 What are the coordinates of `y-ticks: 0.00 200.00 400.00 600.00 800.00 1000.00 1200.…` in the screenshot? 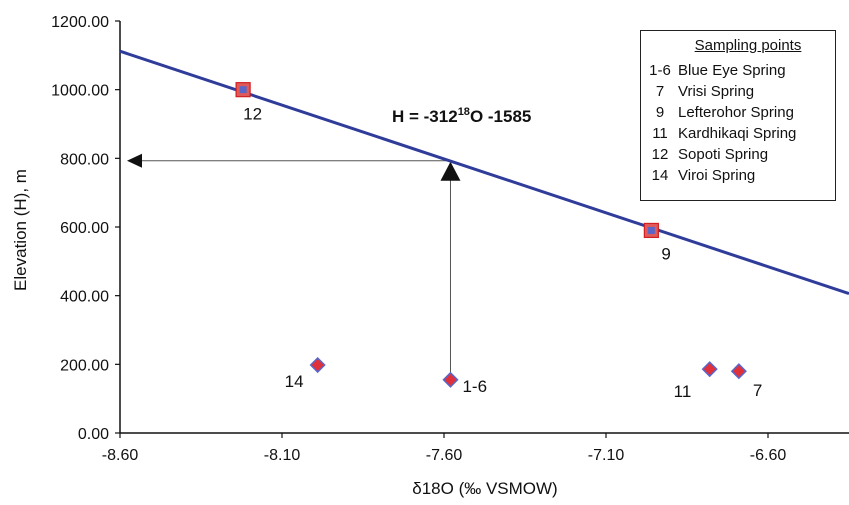 It's located at (85, 228).